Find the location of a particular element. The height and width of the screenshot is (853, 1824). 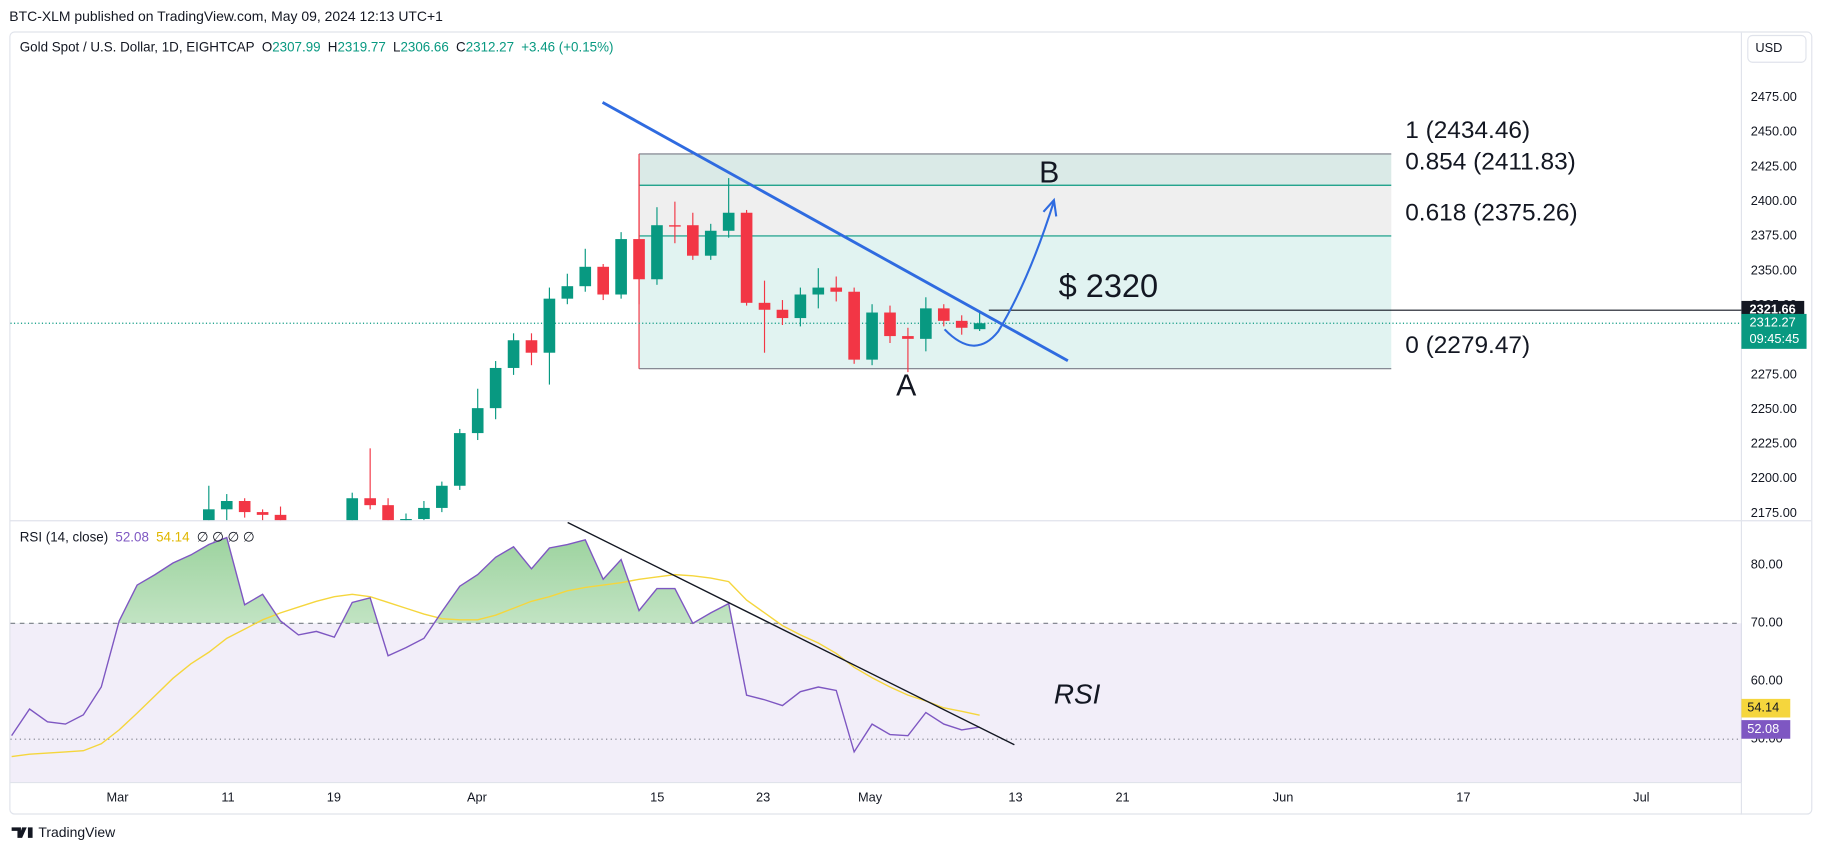

arrow-head is located at coordinates (1050, 207).